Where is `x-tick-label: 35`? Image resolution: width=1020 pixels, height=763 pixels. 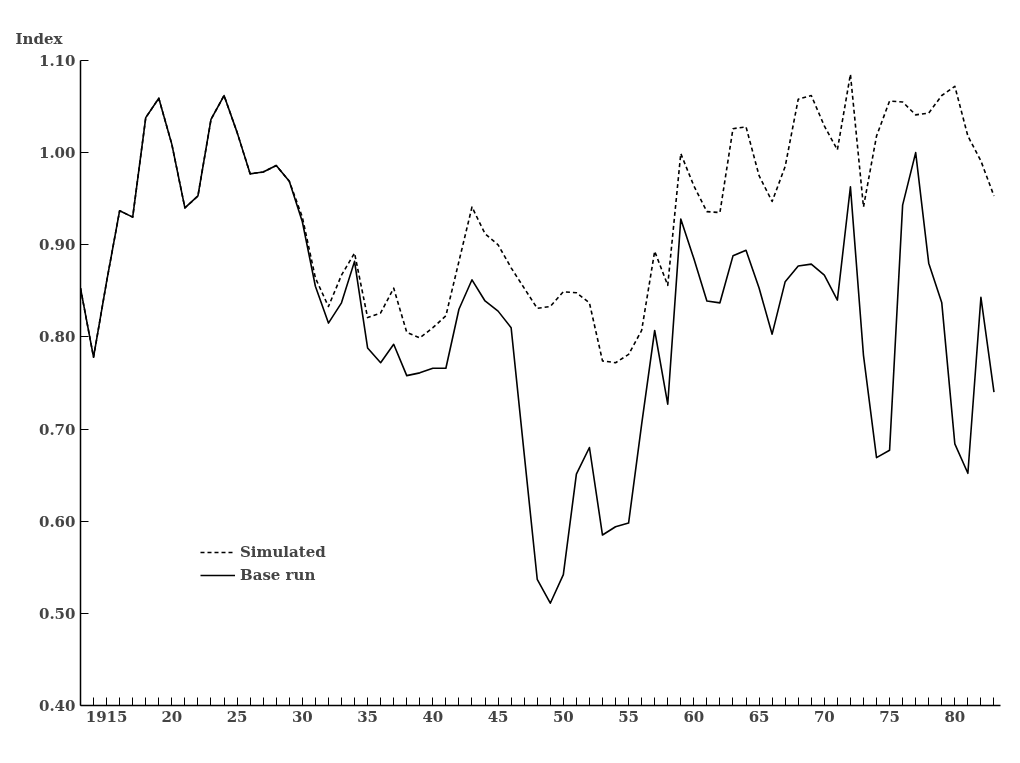 x-tick-label: 35 is located at coordinates (368, 716).